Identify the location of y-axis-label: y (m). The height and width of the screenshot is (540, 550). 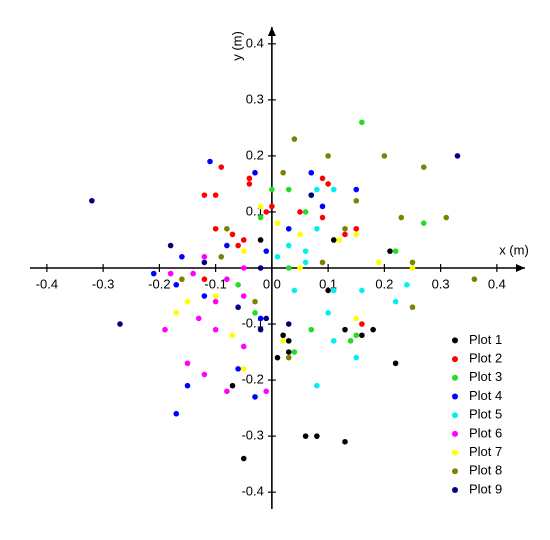
(236, 46).